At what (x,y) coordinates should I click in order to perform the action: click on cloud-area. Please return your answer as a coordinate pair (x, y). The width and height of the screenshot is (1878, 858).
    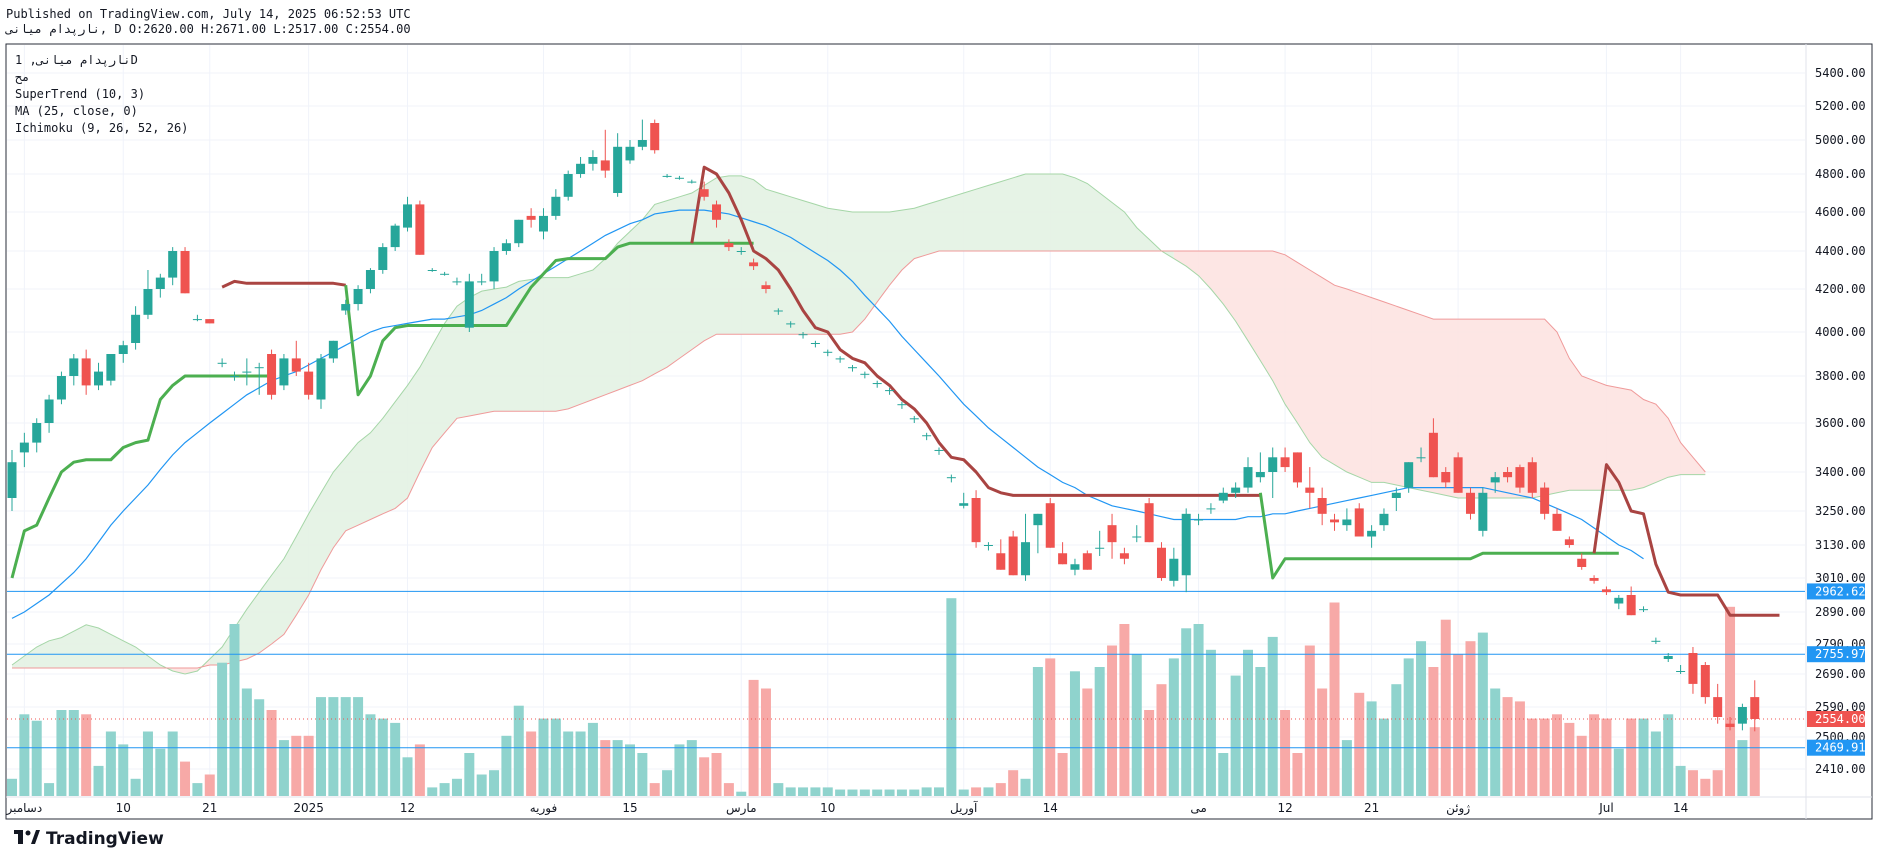
    Looking at the image, I should click on (92, 647).